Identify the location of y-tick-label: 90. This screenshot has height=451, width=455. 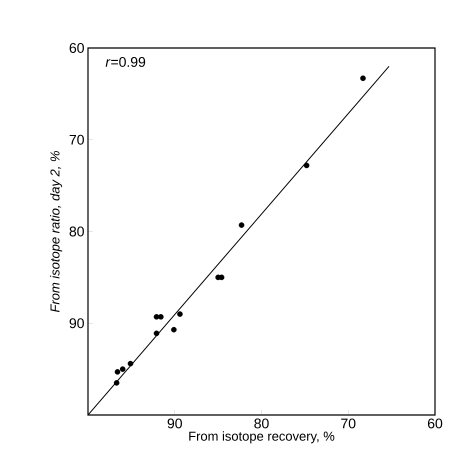
(77, 323).